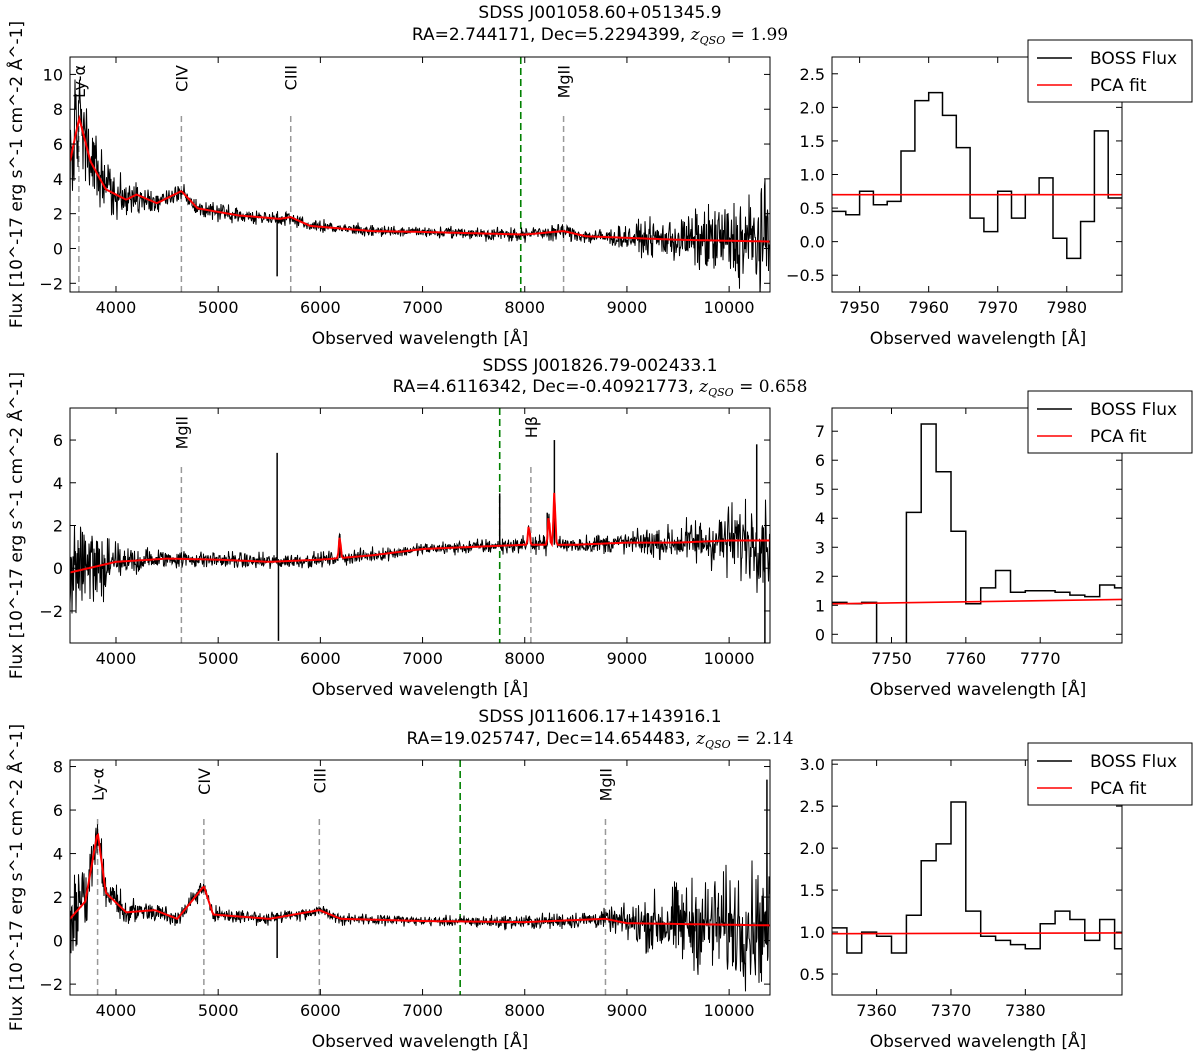 This screenshot has height=1054, width=1200. Describe the element at coordinates (599, 717) in the screenshot. I see `panel-title: SDSS J011606.17+143916.1` at that location.